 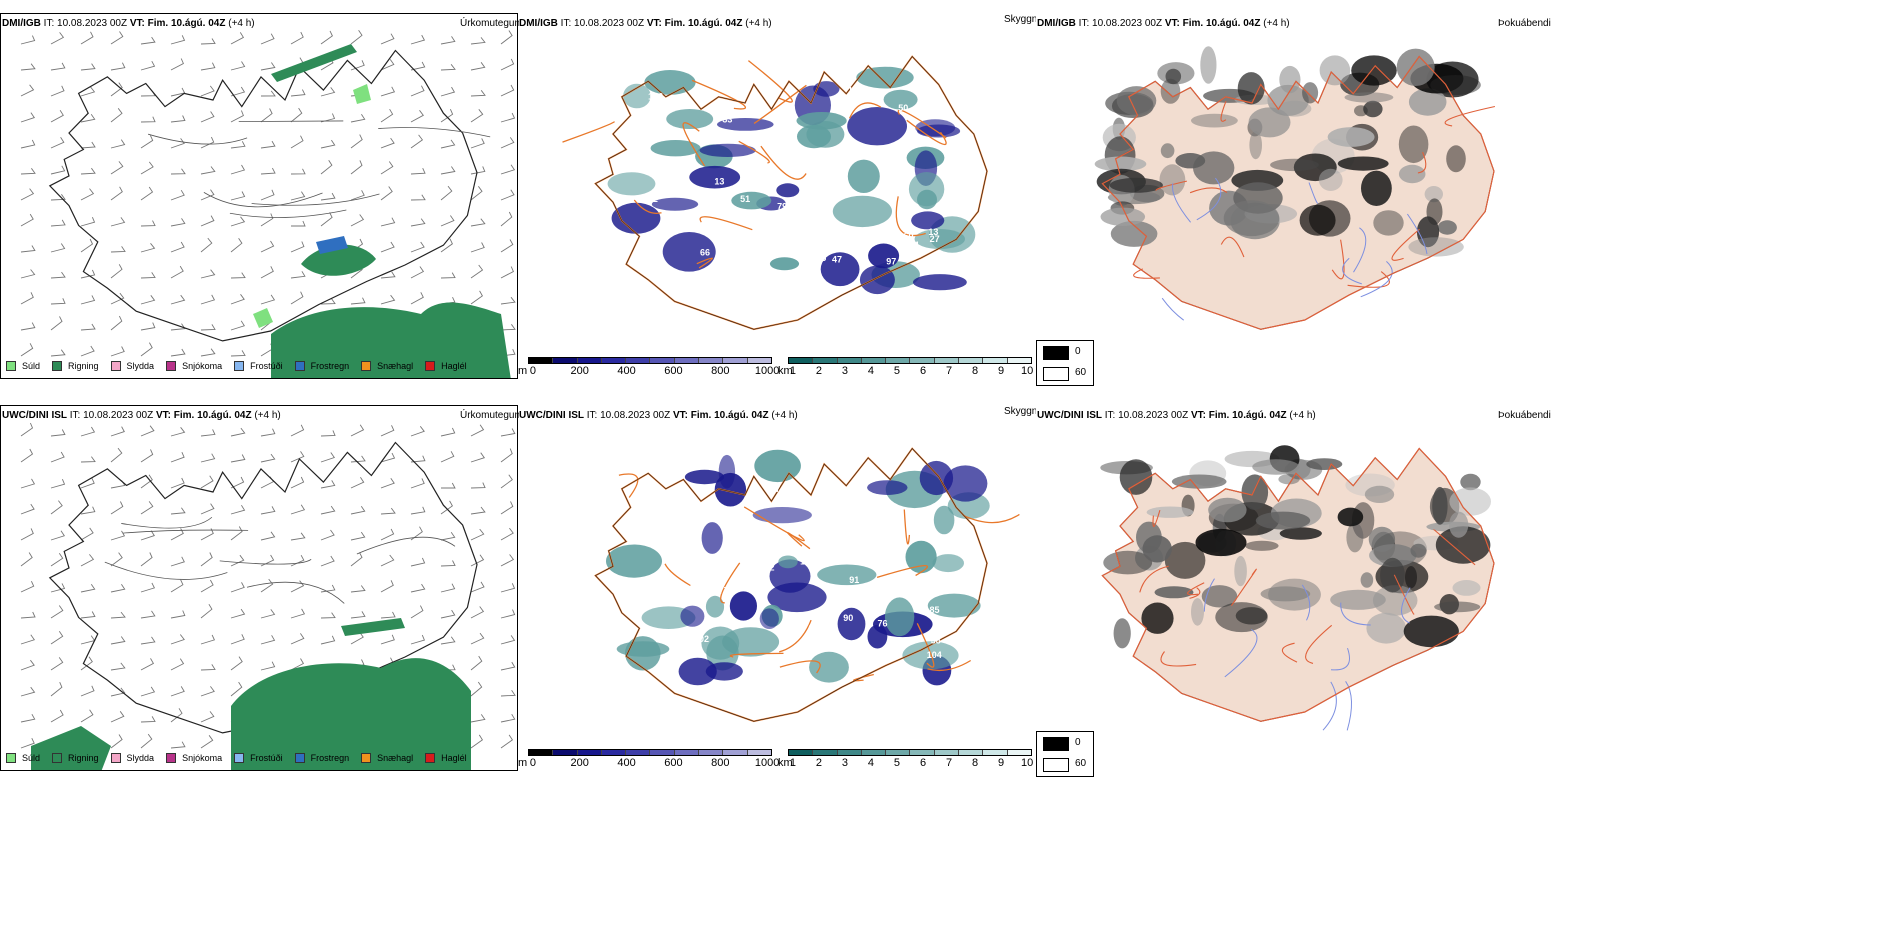 I want to click on precip-panel-row2, so click(x=259, y=588).